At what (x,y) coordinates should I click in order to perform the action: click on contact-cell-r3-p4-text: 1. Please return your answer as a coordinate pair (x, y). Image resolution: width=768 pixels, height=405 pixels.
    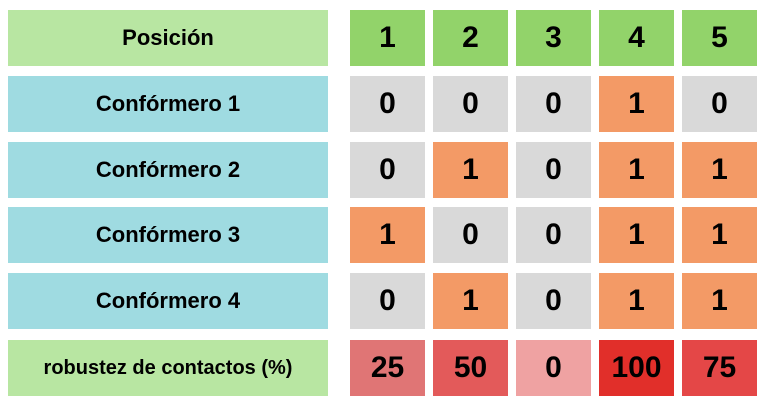
    Looking at the image, I should click on (636, 234).